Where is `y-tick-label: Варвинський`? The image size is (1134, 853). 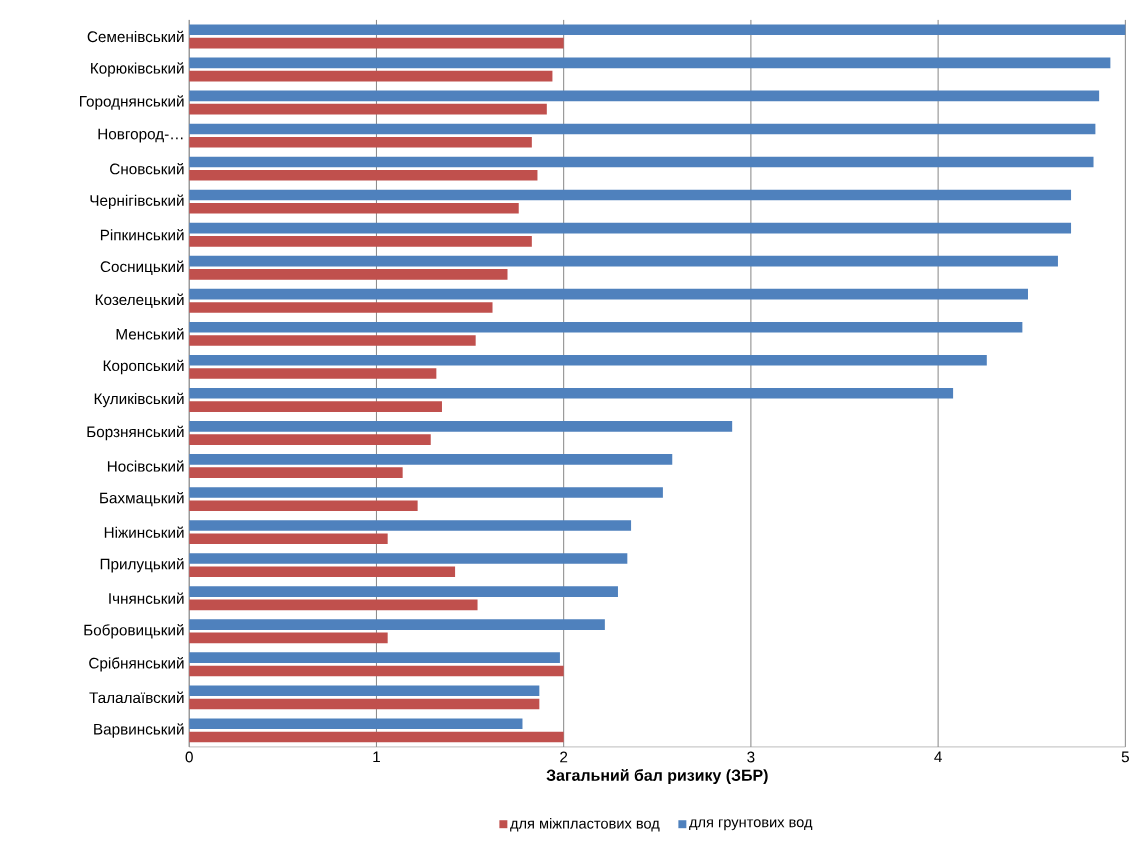 y-tick-label: Варвинський is located at coordinates (139, 730).